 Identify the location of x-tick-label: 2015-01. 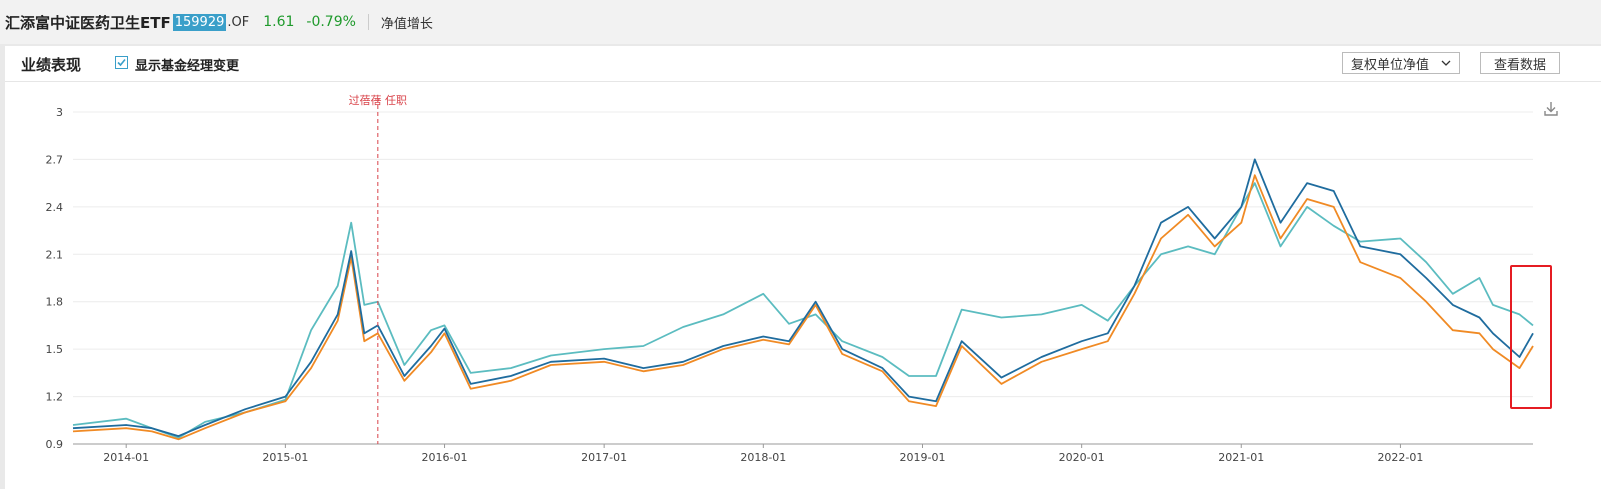
(285, 457).